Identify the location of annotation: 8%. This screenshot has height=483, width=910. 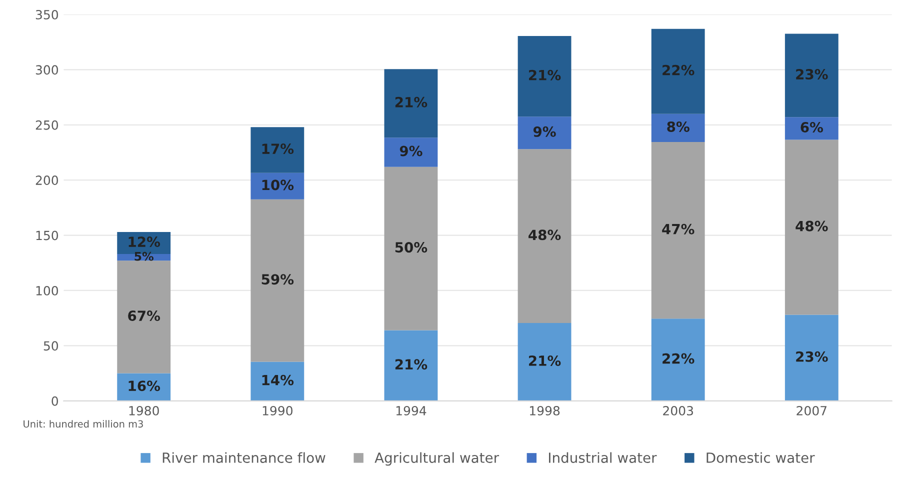
(678, 126).